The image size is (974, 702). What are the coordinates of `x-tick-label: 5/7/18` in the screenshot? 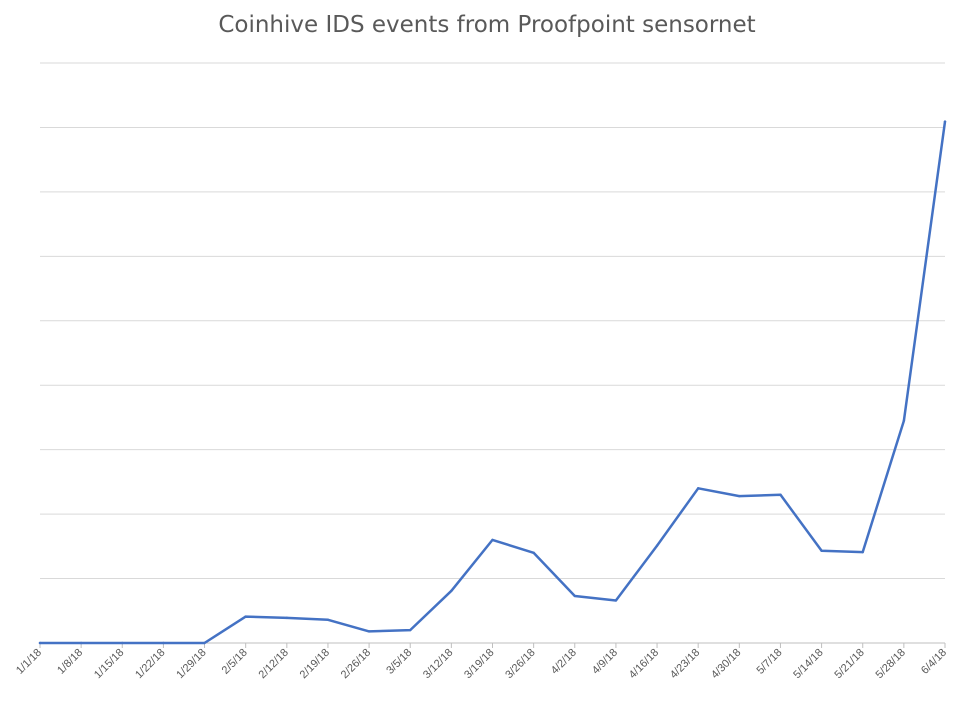 It's located at (769, 662).